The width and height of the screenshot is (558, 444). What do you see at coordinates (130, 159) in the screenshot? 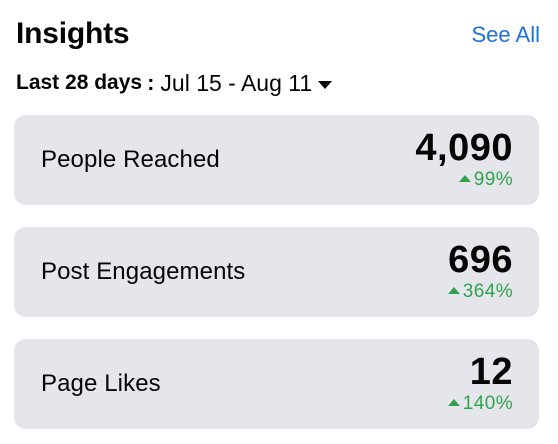
I see `metric-label: People Reached` at bounding box center [130, 159].